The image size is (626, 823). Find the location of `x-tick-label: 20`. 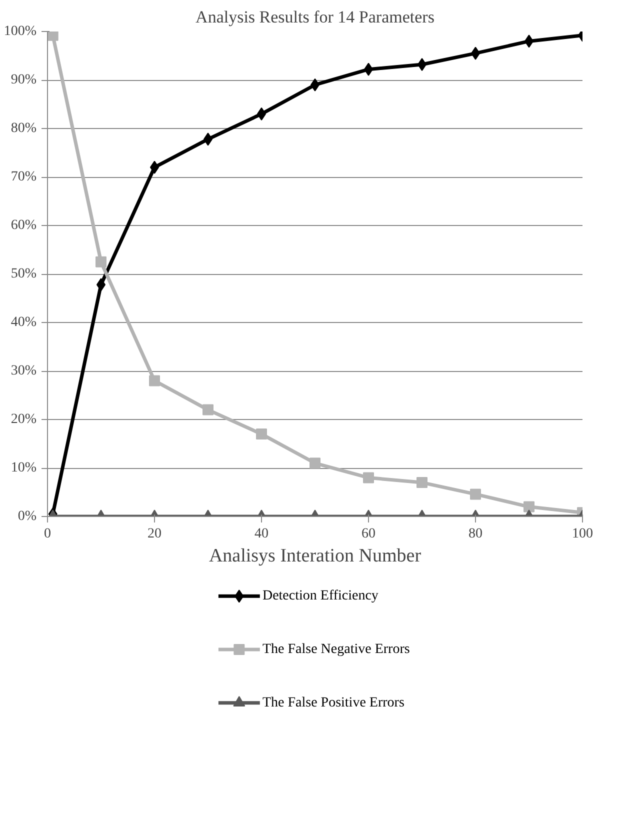

x-tick-label: 20 is located at coordinates (155, 534).